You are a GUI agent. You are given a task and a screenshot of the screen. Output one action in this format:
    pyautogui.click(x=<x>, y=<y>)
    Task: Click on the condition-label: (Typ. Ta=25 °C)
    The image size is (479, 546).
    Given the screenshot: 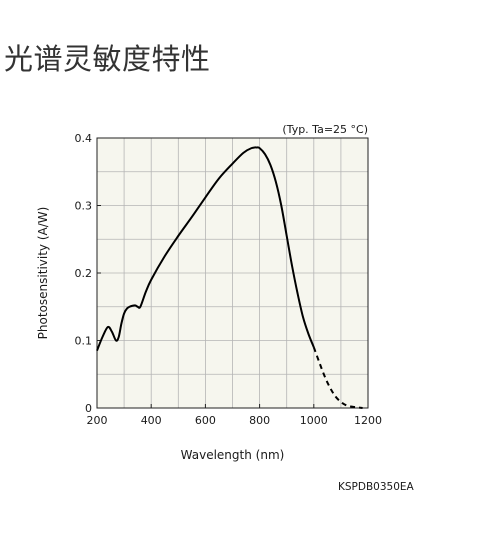 What is the action you would take?
    pyautogui.click(x=325, y=129)
    